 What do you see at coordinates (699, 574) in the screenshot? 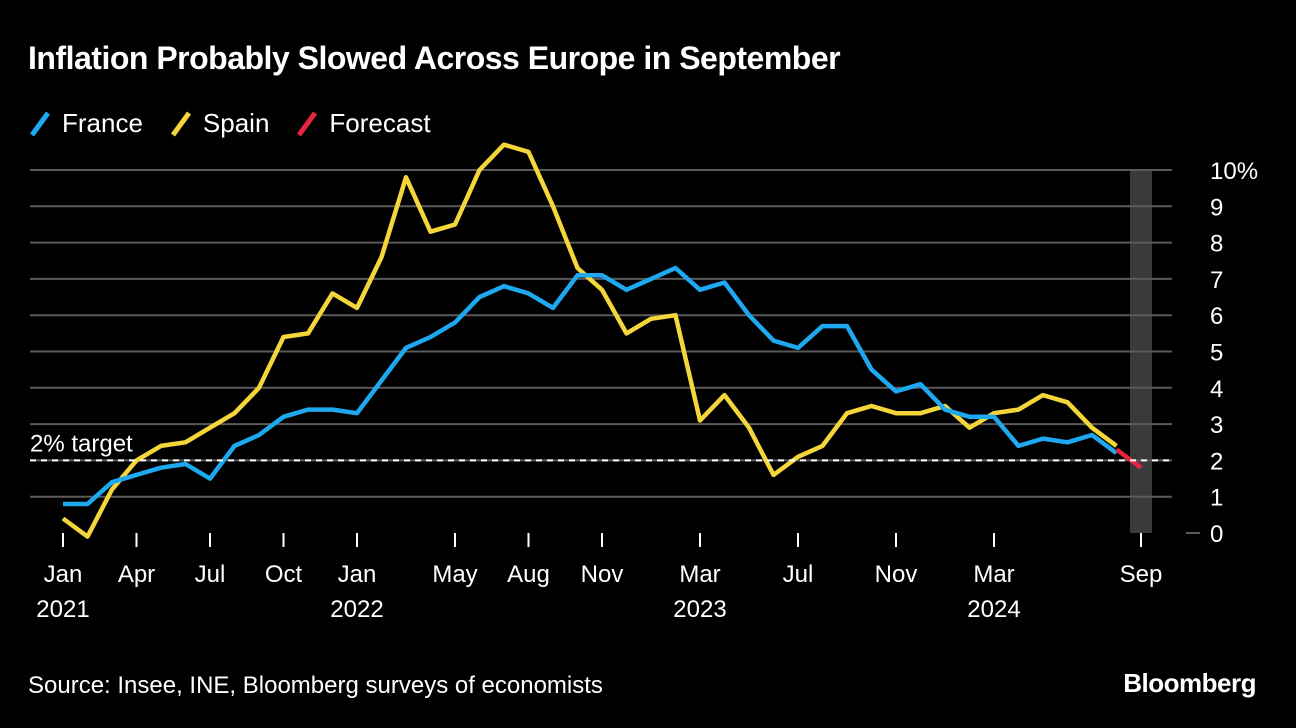
I see `x-tick-label-2023-03: Mar` at bounding box center [699, 574].